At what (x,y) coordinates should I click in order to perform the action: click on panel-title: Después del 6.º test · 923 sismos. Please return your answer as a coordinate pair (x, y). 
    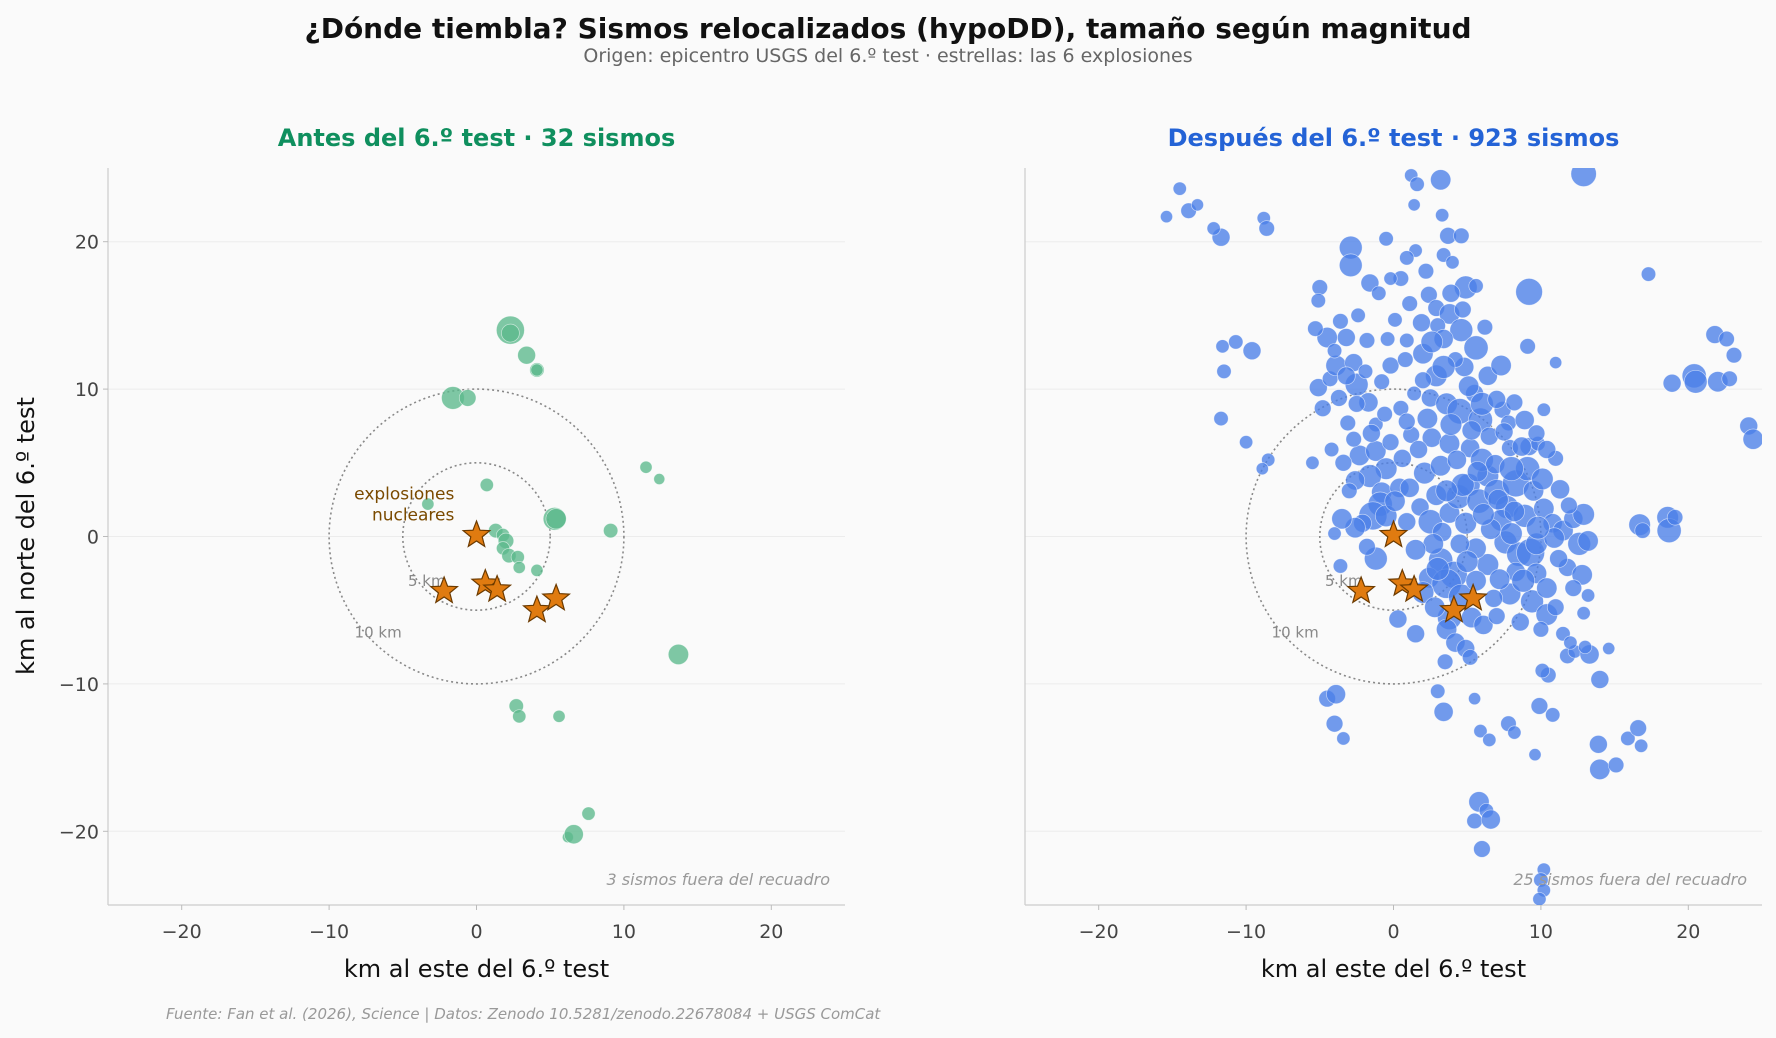
    Looking at the image, I should click on (1394, 138).